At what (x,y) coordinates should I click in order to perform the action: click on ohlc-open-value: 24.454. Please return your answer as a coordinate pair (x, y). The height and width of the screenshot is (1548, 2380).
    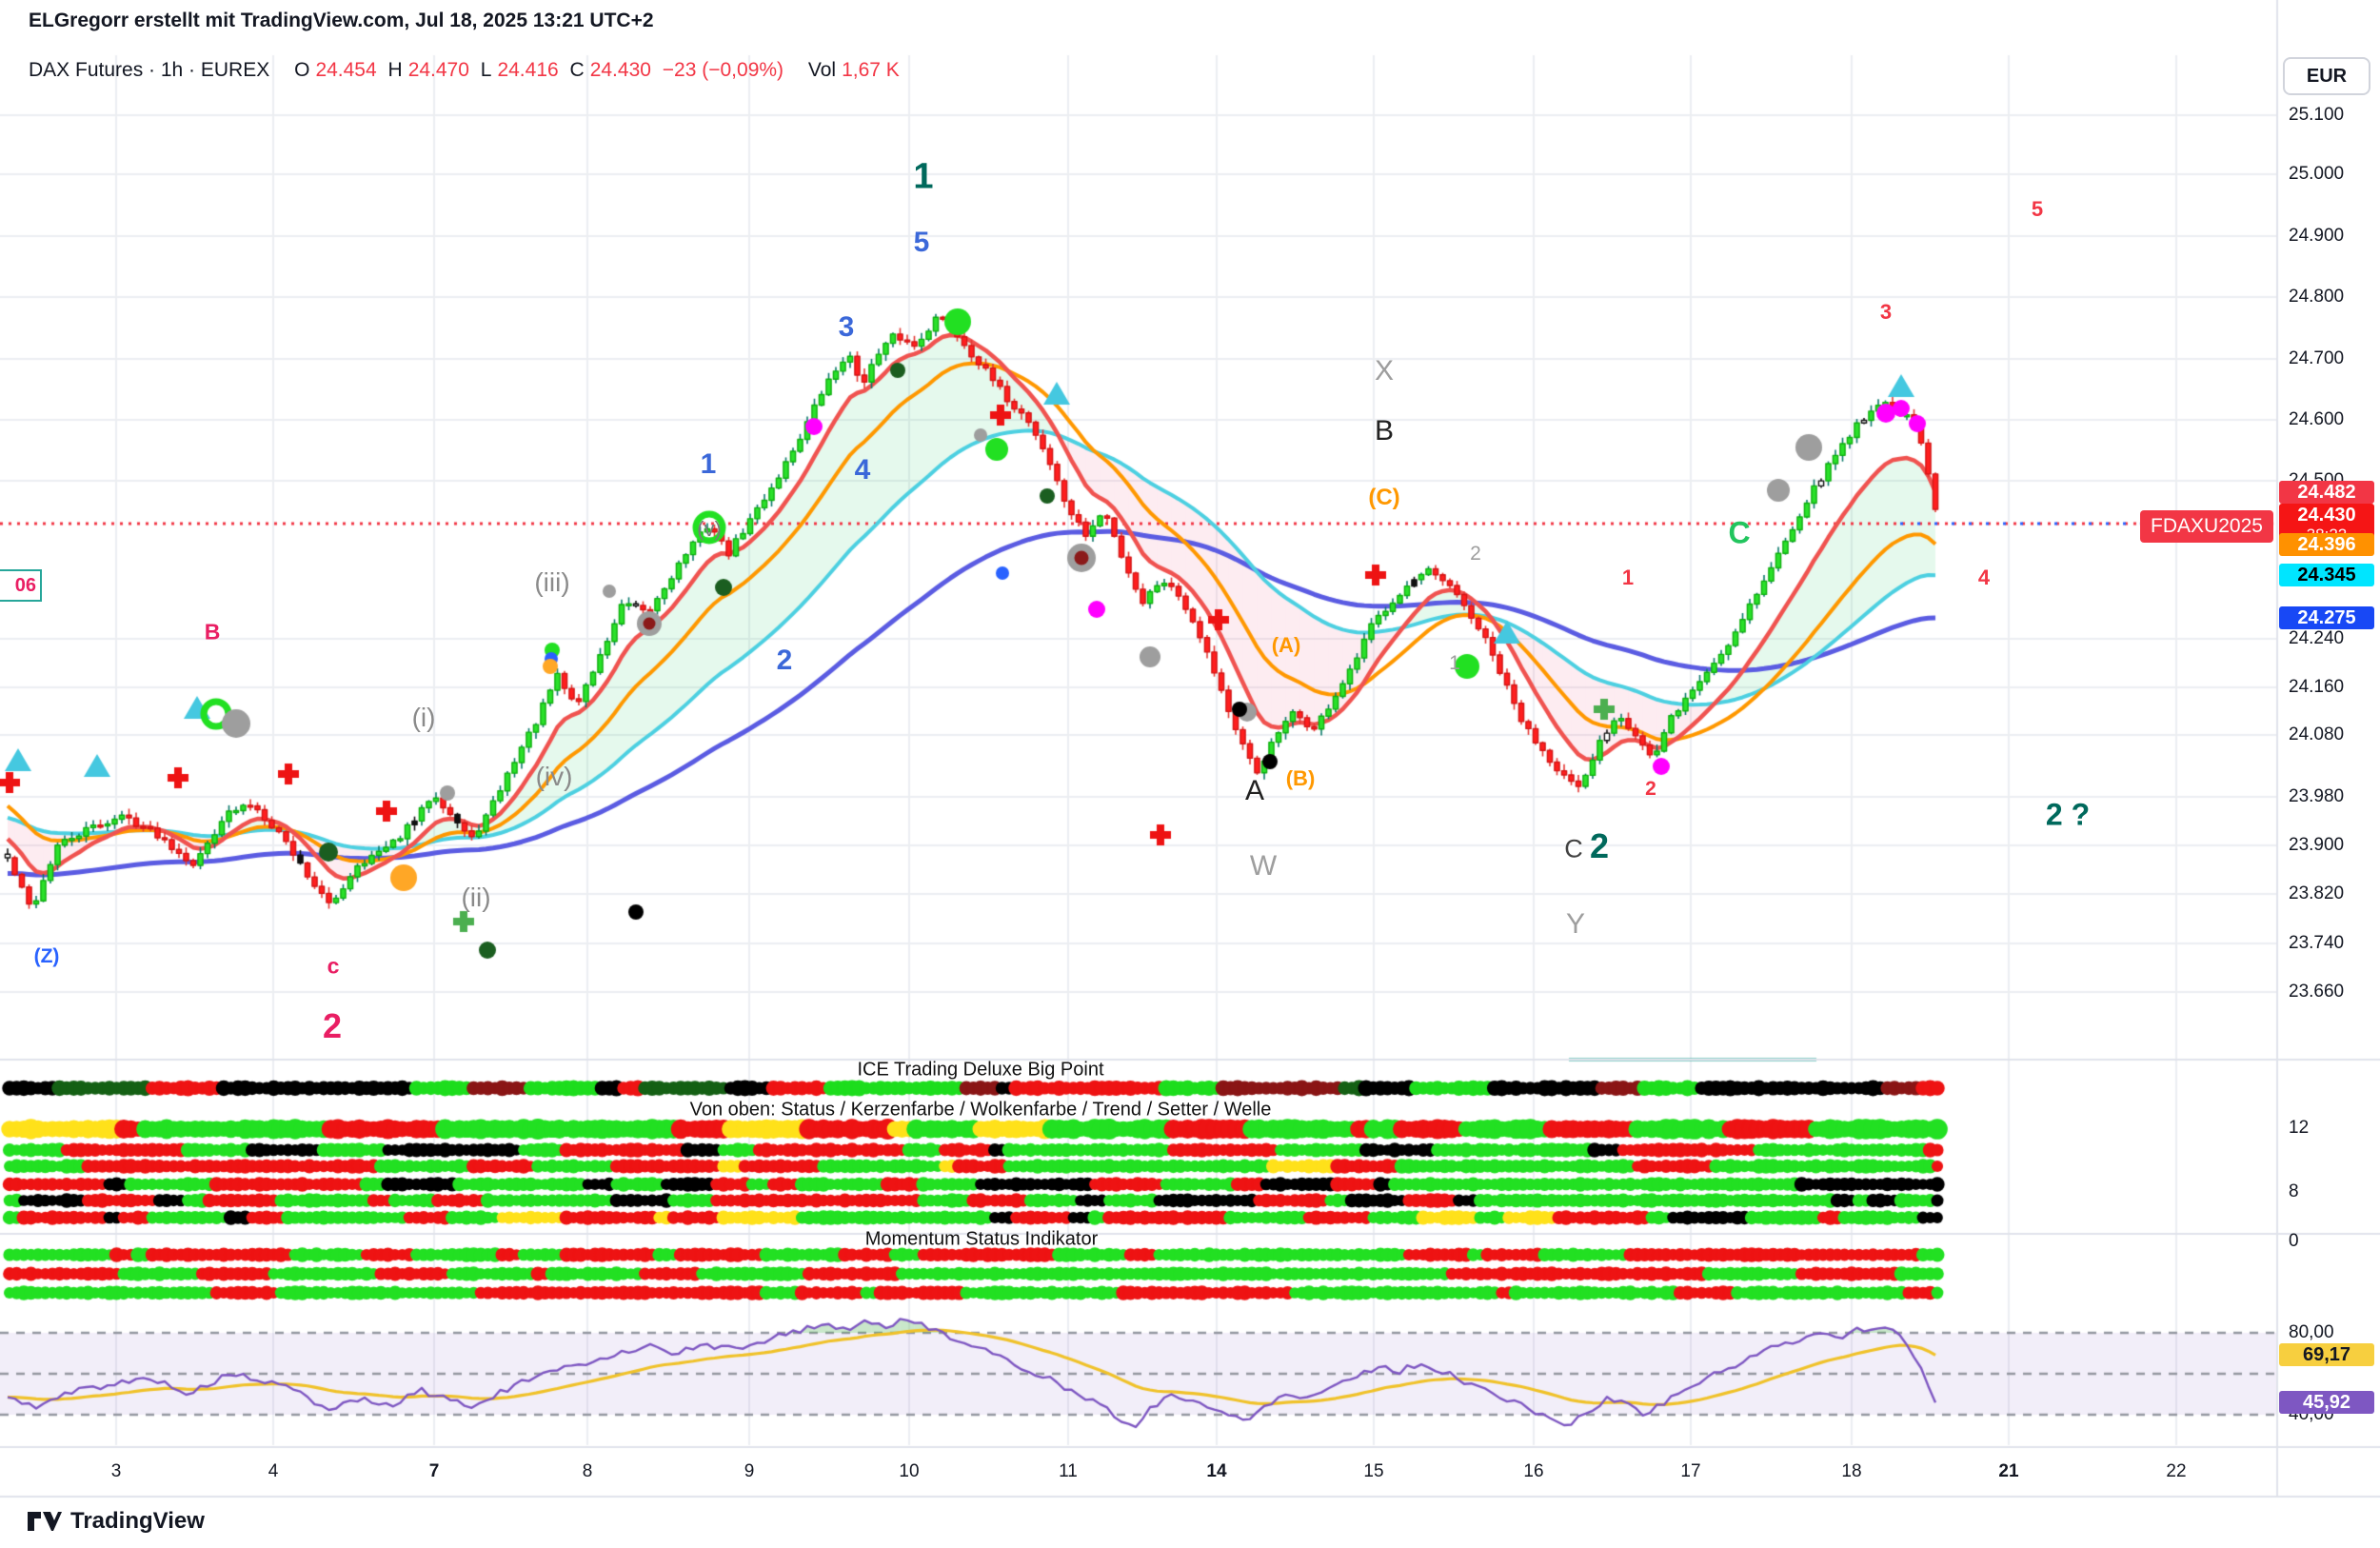
    Looking at the image, I should click on (346, 70).